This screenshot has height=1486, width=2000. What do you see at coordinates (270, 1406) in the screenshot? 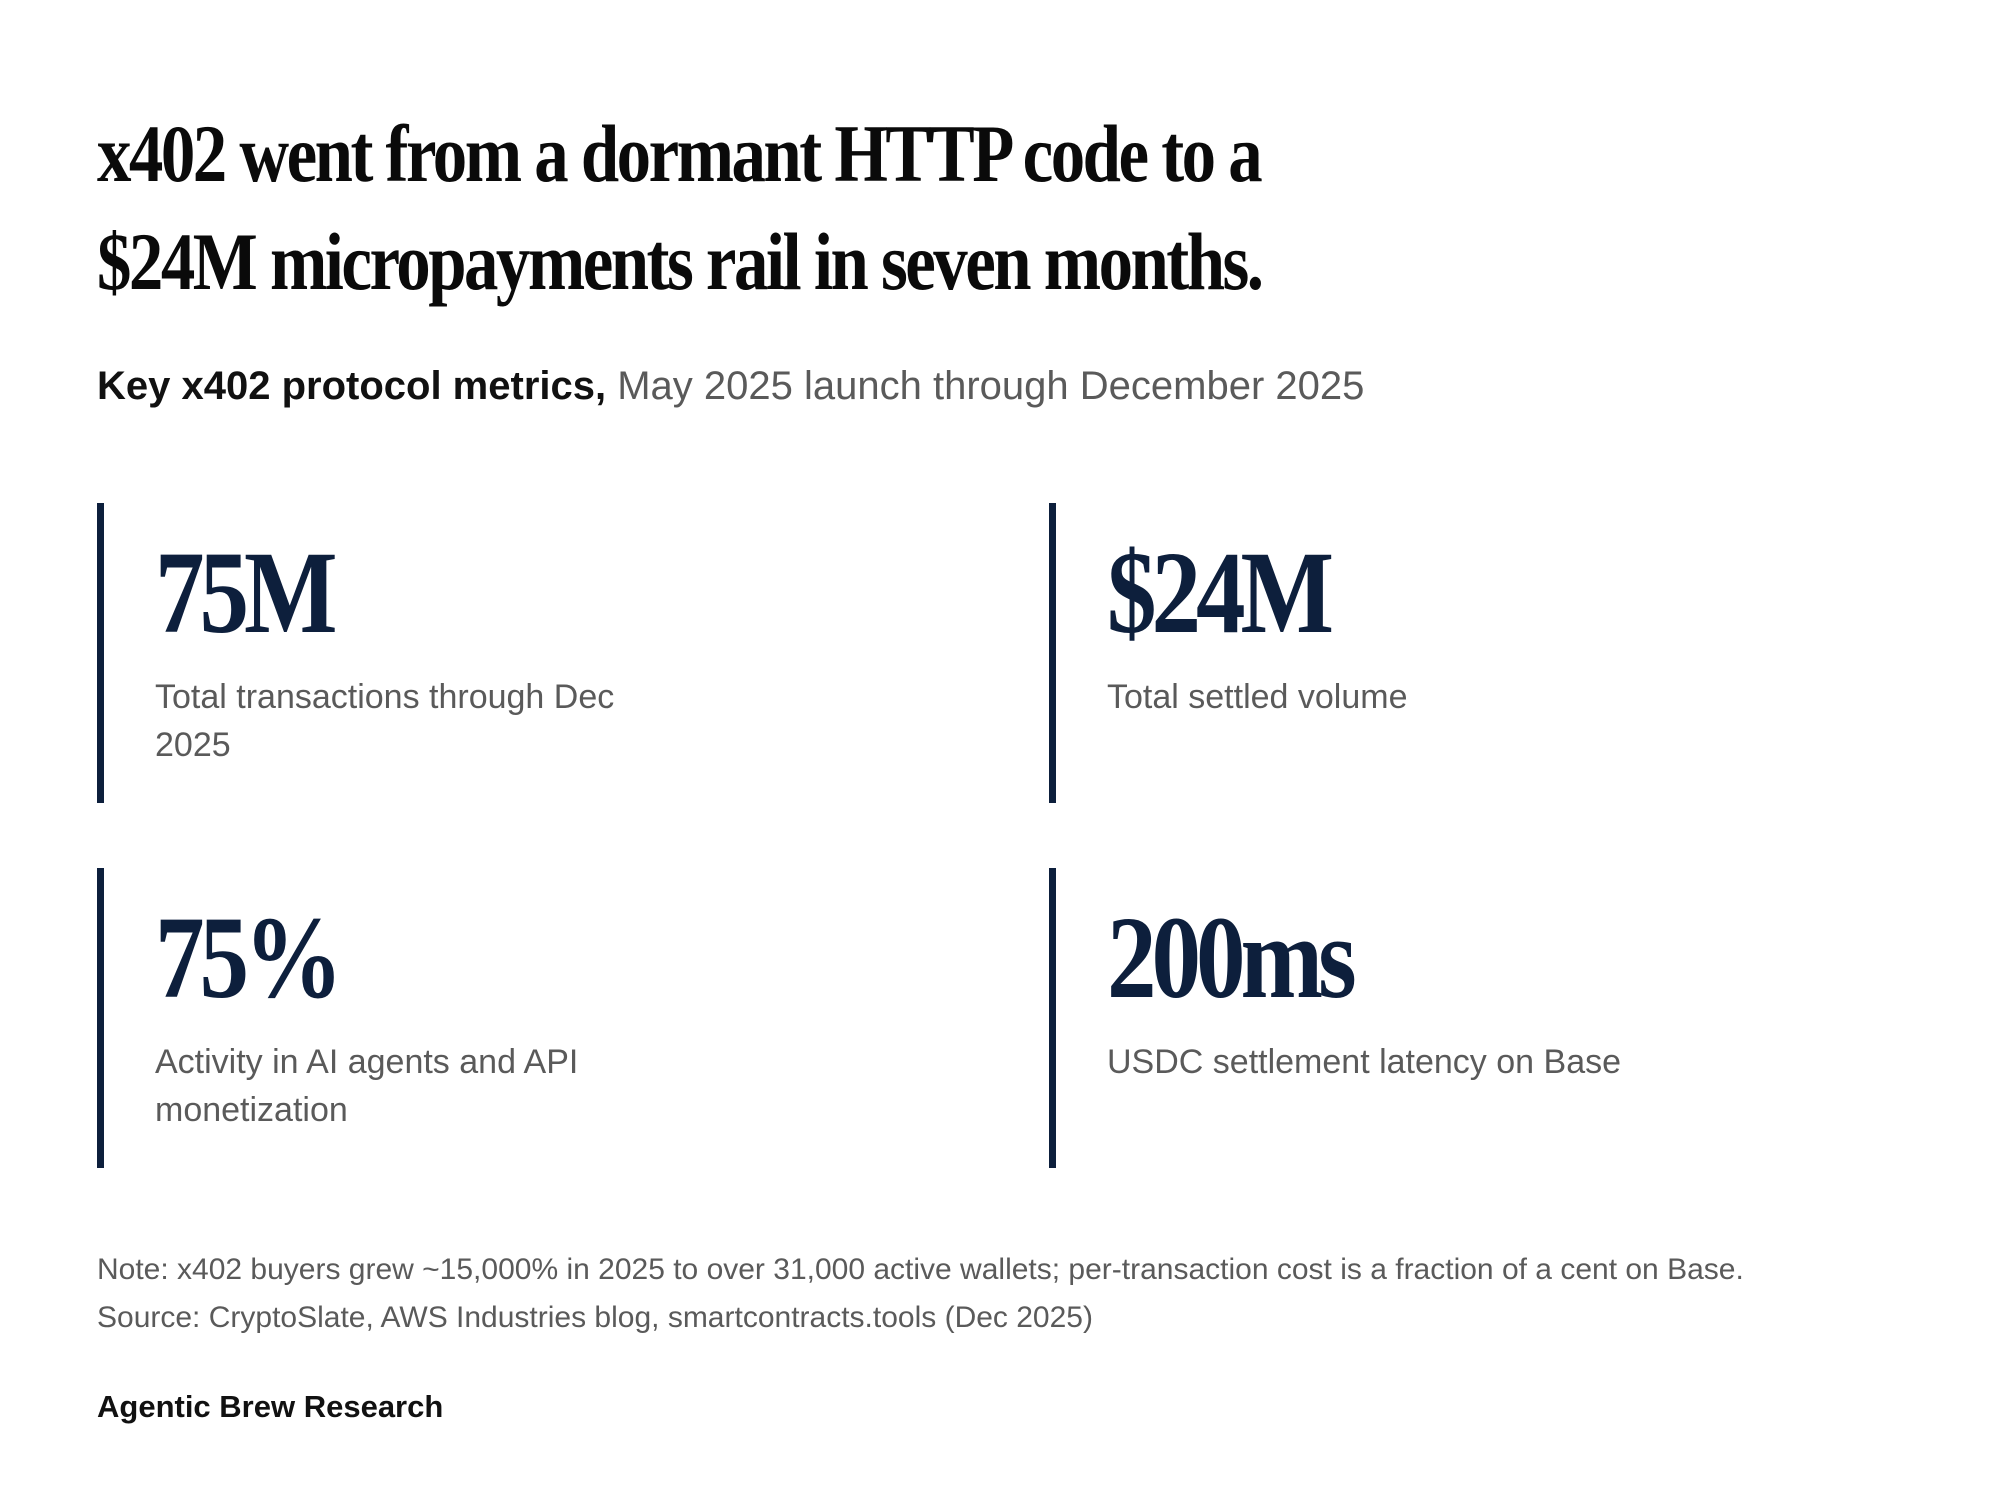
I see `branding: Agentic Brew Research` at bounding box center [270, 1406].